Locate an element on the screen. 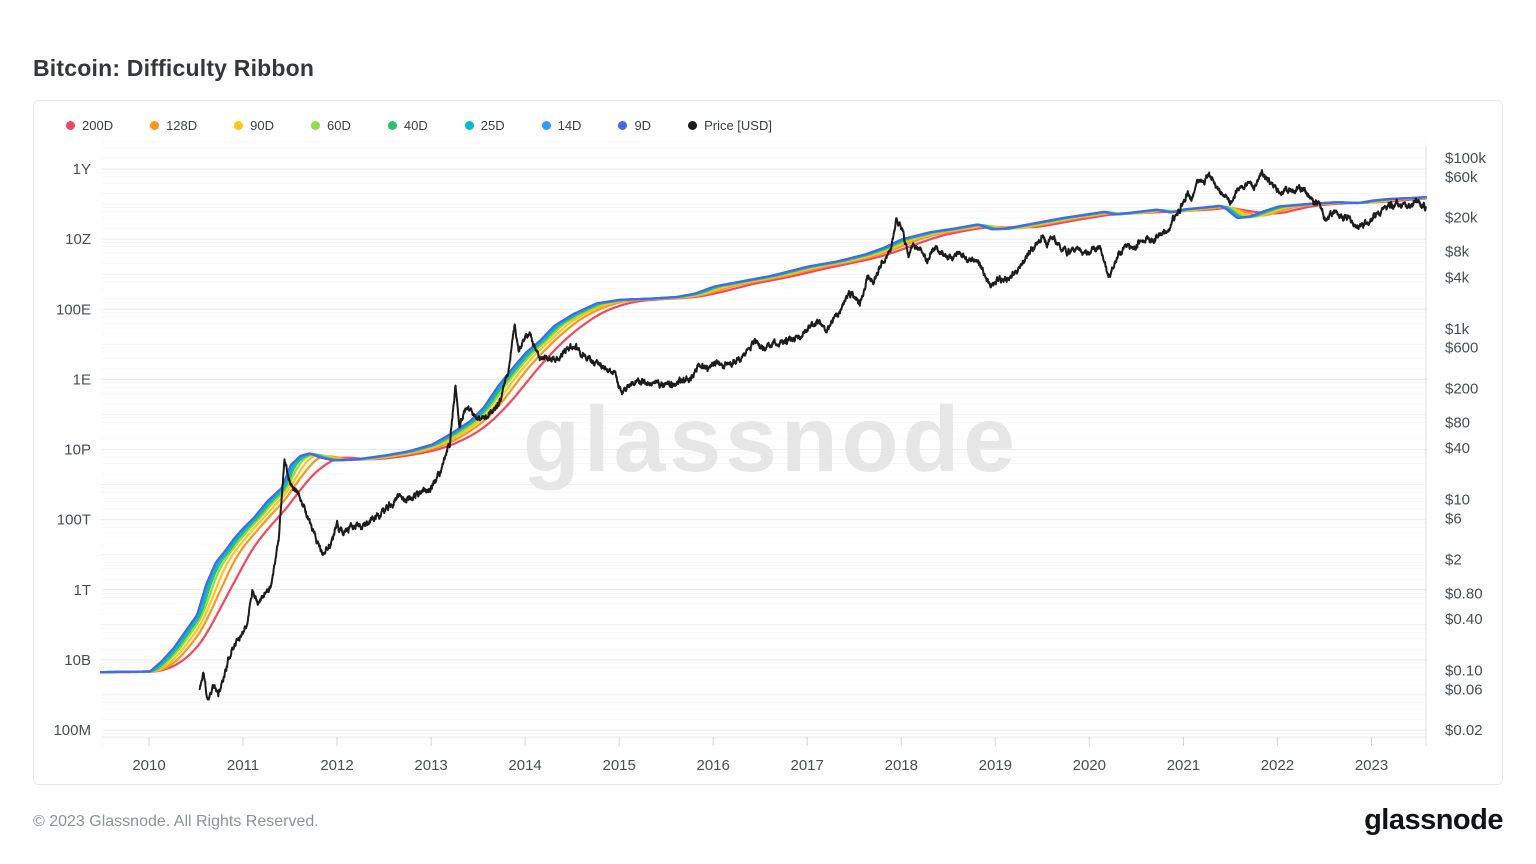 The width and height of the screenshot is (1536, 864). x-axis-label: 2019 is located at coordinates (995, 765).